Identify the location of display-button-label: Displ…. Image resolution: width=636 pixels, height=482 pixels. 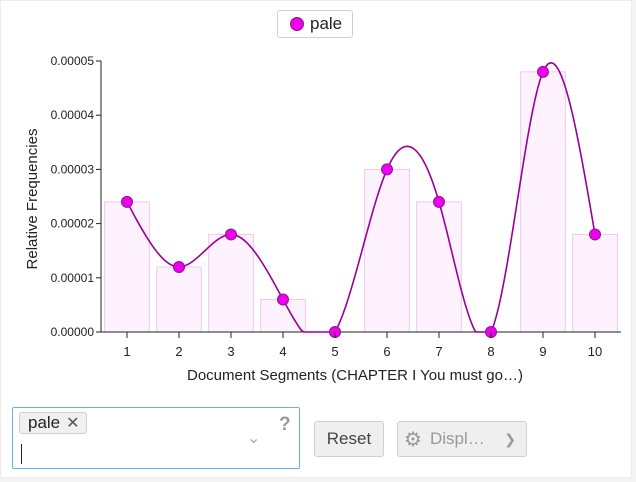
(457, 438).